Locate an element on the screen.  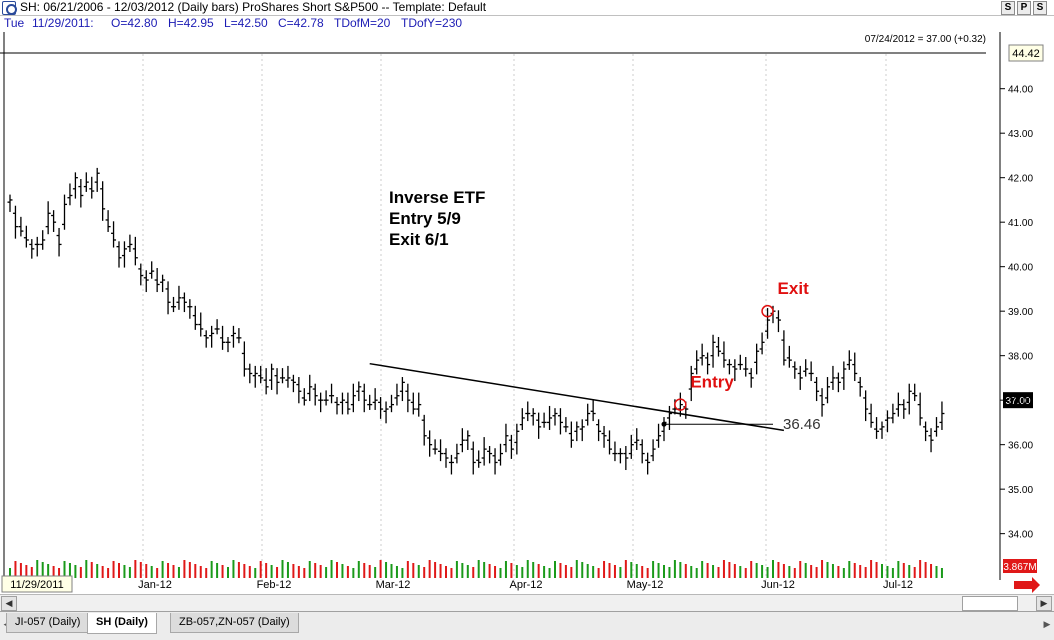
cursor-date-box is located at coordinates (37, 584).